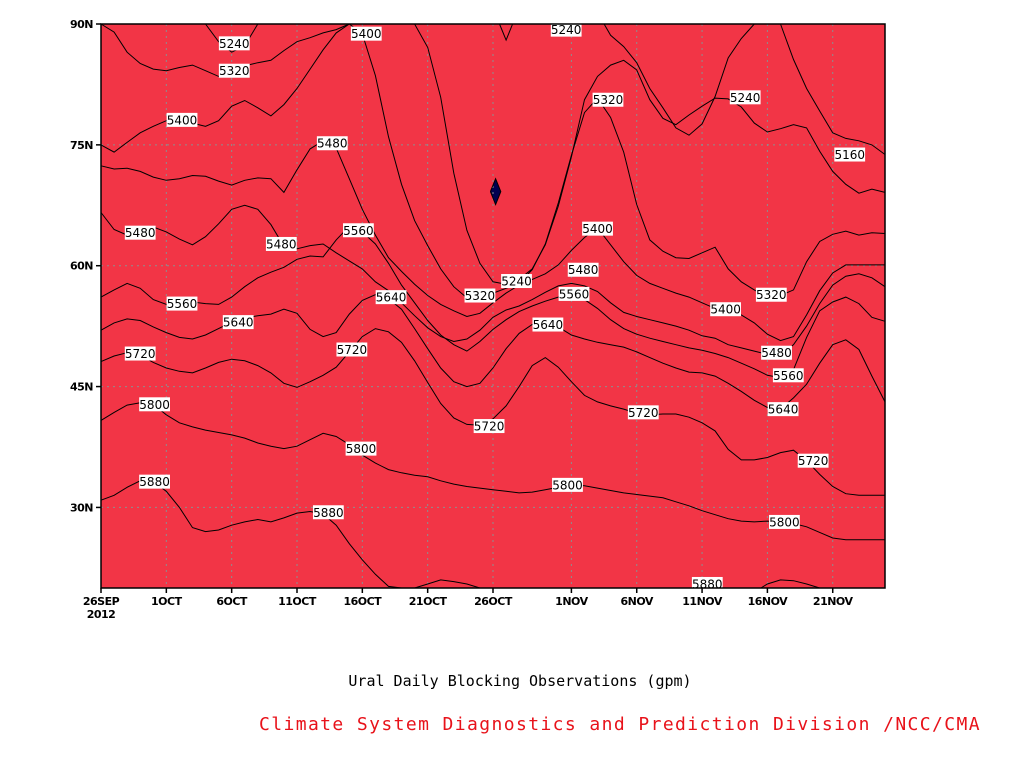 The width and height of the screenshot is (1024, 768). I want to click on x-tick-label: 21NOV, so click(833, 601).